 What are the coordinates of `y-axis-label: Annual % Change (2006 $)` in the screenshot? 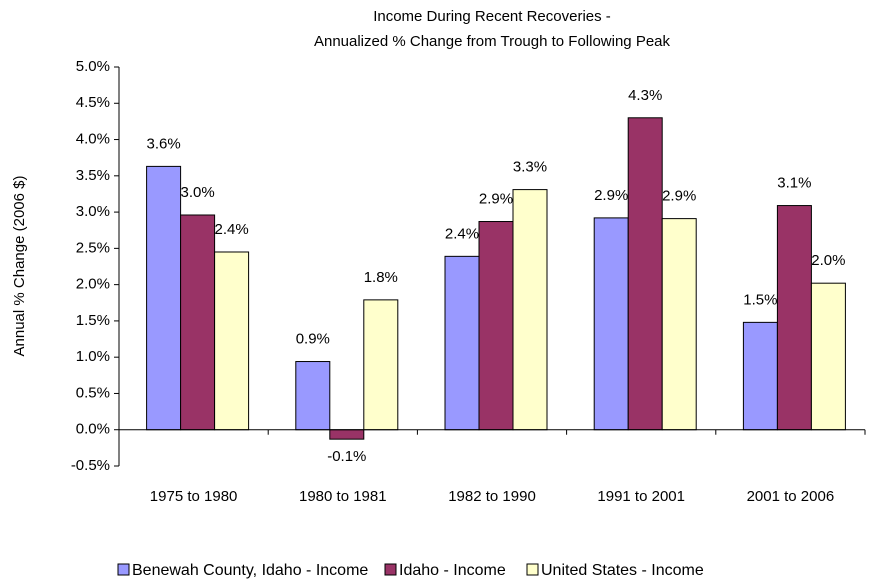 It's located at (19, 266).